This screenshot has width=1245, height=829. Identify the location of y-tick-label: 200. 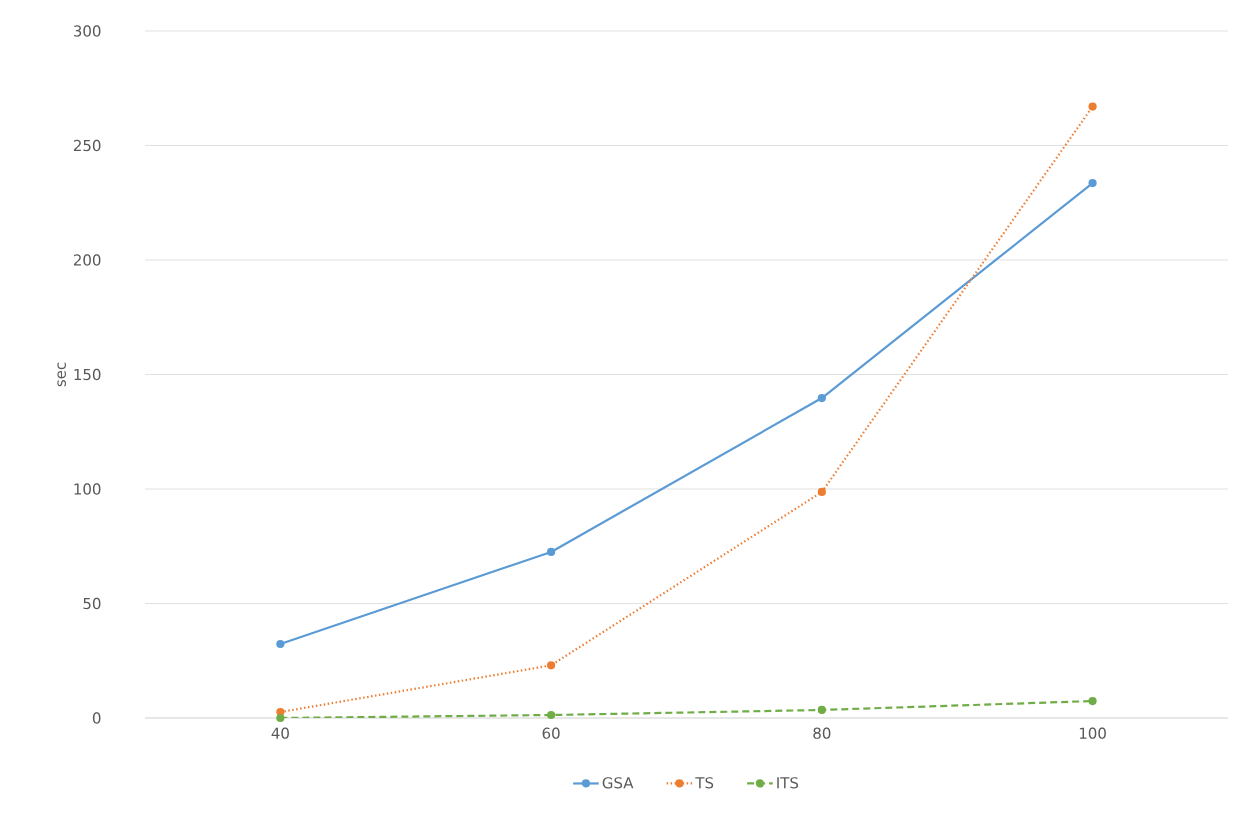
(87, 260).